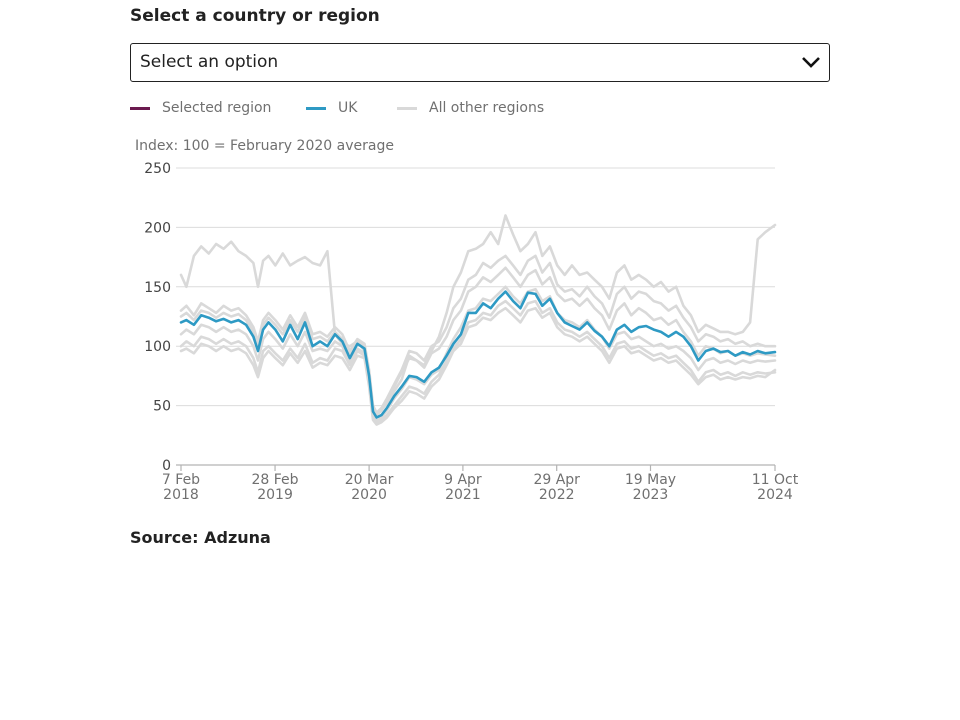 The height and width of the screenshot is (720, 960). I want to click on region-select-value: Select an option, so click(209, 62).